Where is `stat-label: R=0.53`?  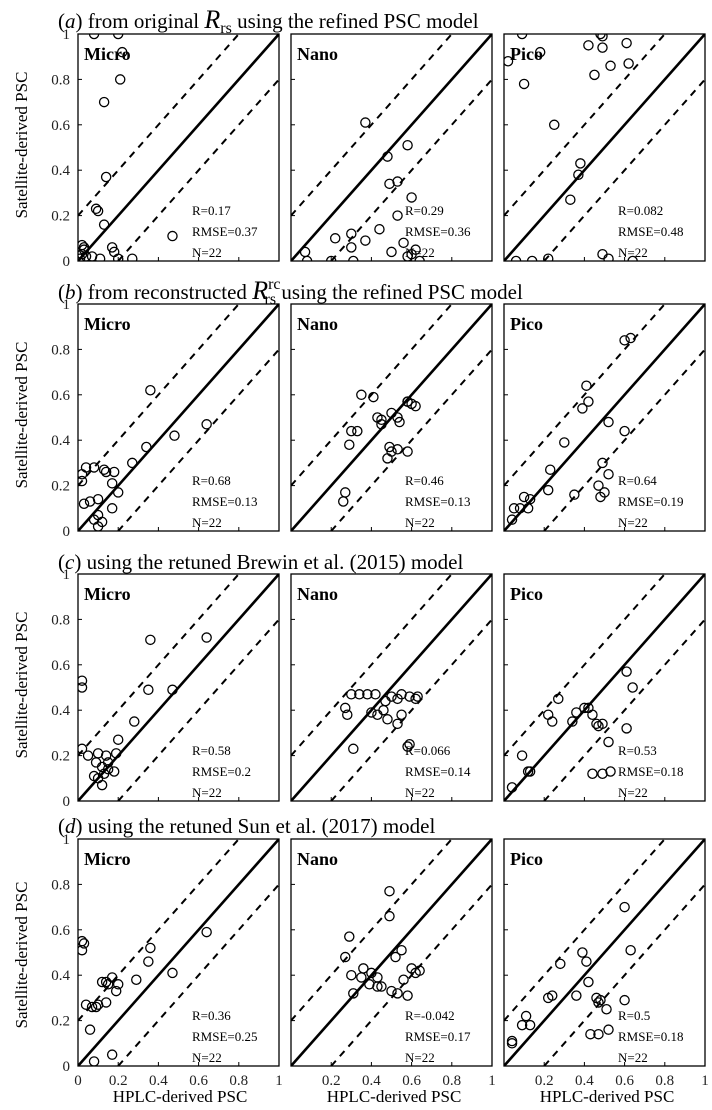 stat-label: R=0.53 is located at coordinates (637, 750).